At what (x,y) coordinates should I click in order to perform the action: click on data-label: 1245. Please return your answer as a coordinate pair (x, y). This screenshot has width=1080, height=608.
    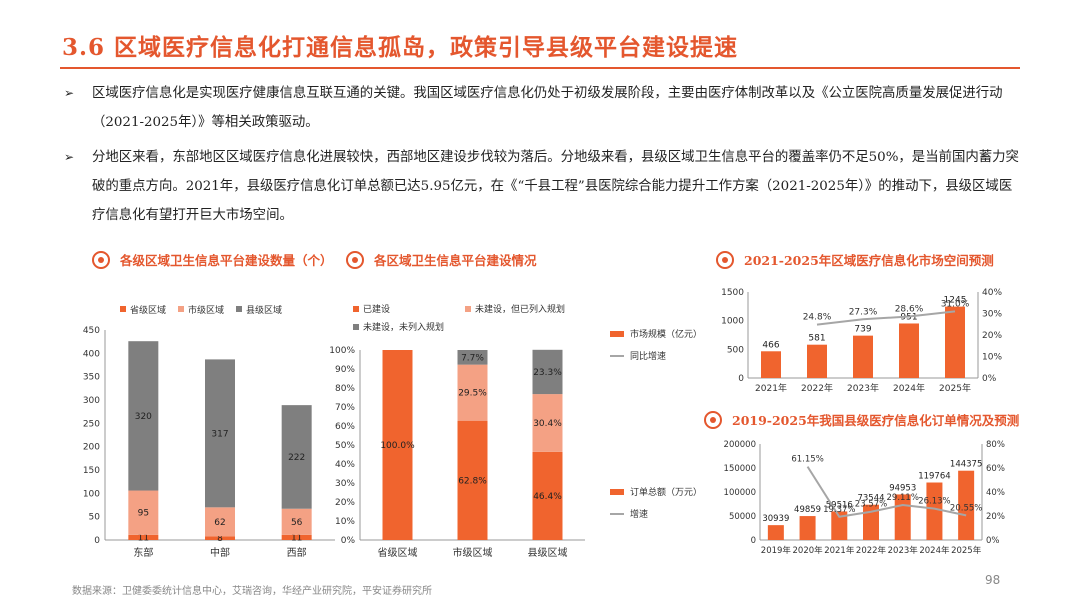
    Looking at the image, I should click on (955, 301).